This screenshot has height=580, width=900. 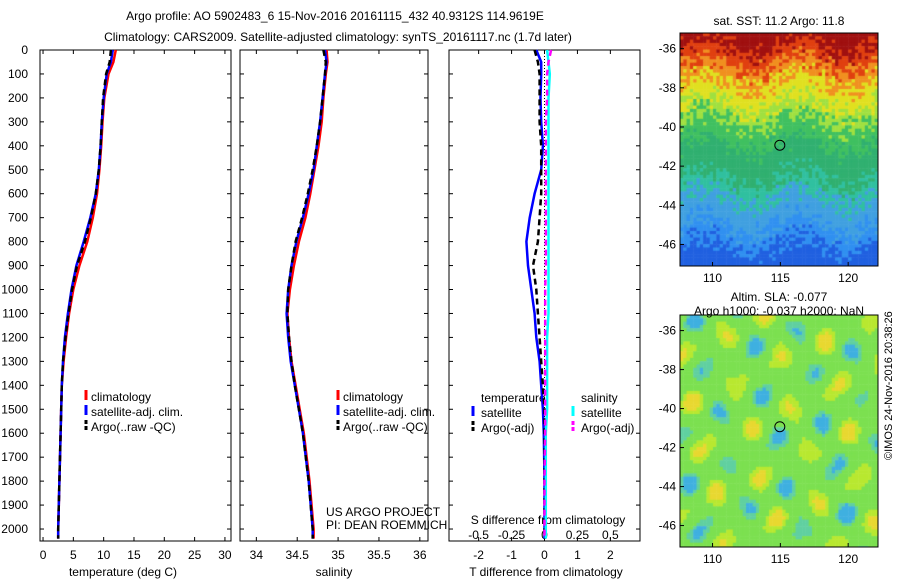 I want to click on x-tick-label: 15, so click(x=134, y=555).